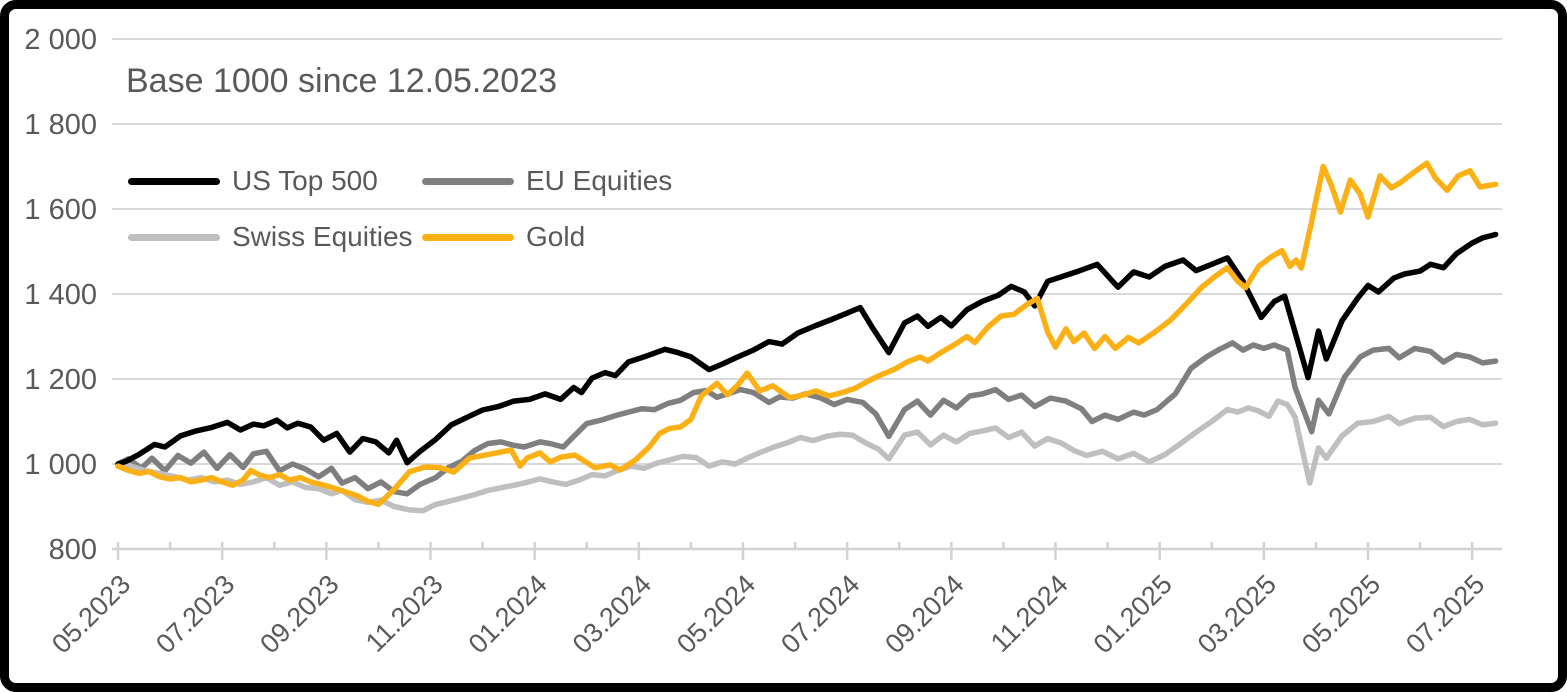 This screenshot has width=1567, height=692. Describe the element at coordinates (195, 614) in the screenshot. I see `x-axis-tick-label: 07.2023` at that location.